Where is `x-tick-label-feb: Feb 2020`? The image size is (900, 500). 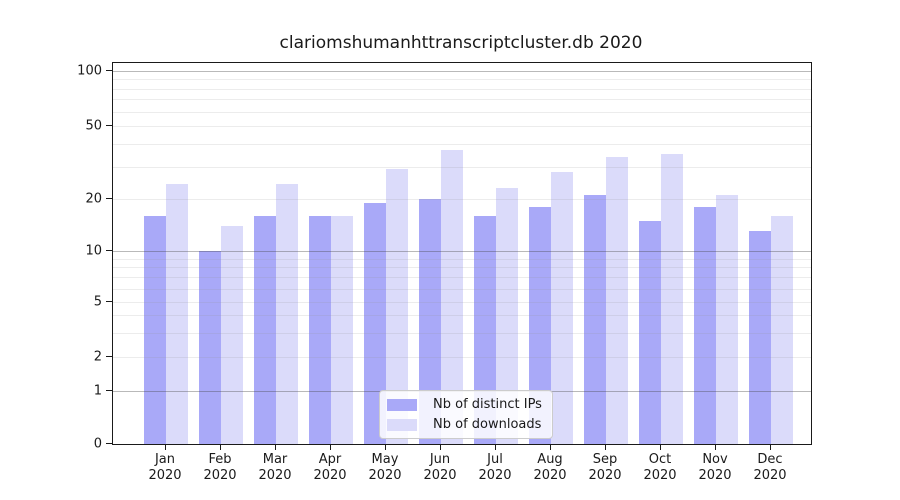 x-tick-label-feb: Feb 2020 is located at coordinates (220, 468).